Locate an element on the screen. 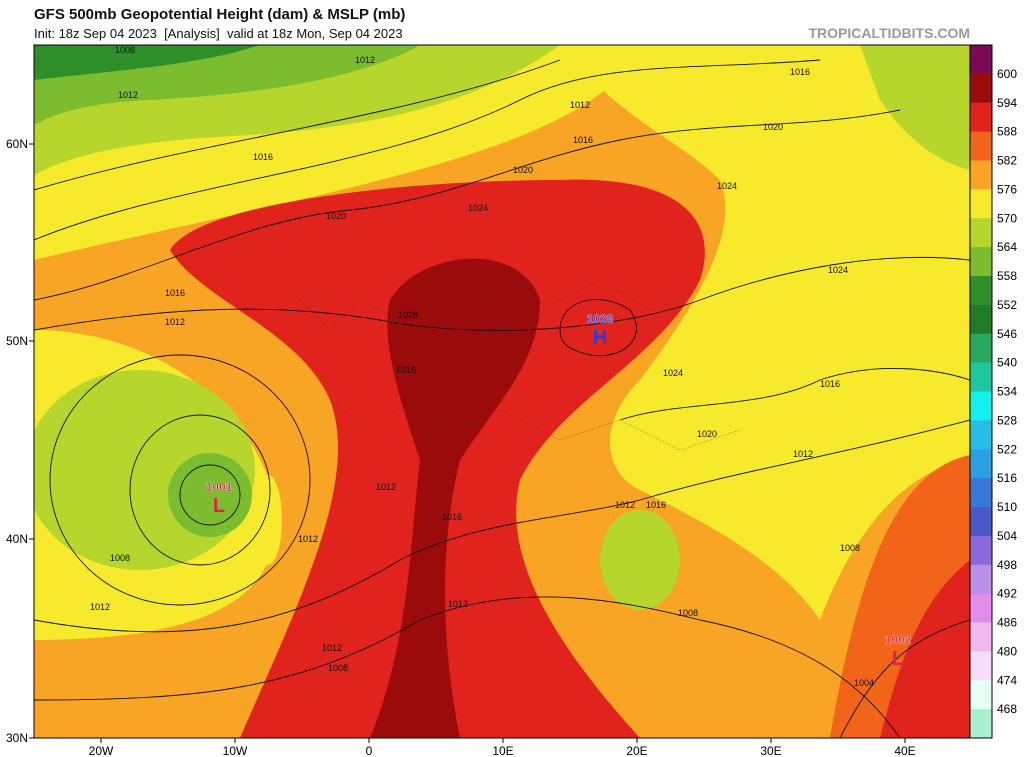  colorbar-label: 510 is located at coordinates (1007, 507).